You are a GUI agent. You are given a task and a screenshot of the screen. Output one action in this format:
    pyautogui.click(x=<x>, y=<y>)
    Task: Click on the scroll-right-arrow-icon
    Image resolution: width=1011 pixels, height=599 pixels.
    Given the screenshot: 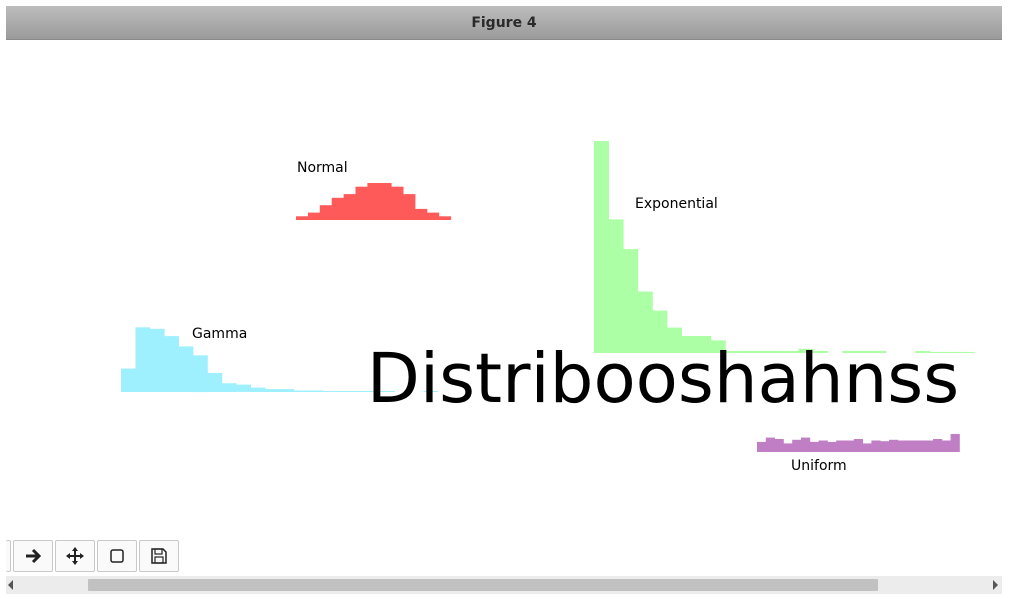 What is the action you would take?
    pyautogui.click(x=995, y=585)
    